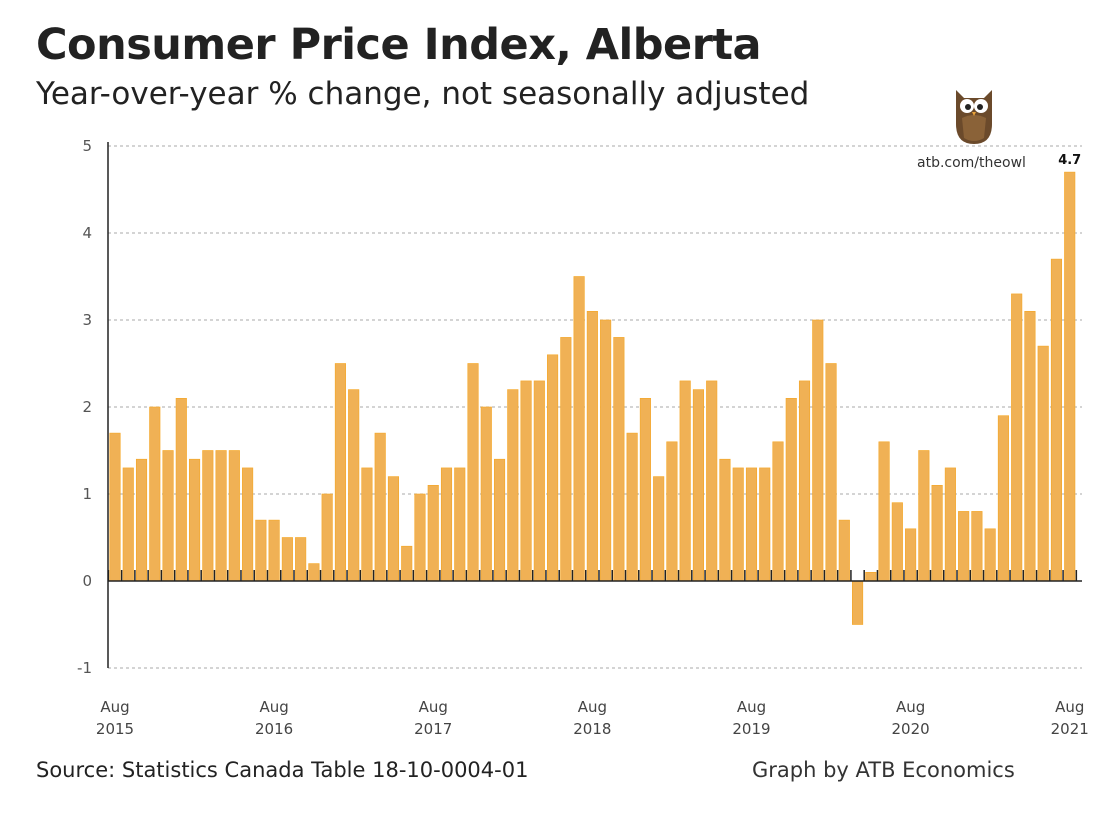 The height and width of the screenshot is (827, 1120). I want to click on x-tick-label: Aug 2019, so click(751, 718).